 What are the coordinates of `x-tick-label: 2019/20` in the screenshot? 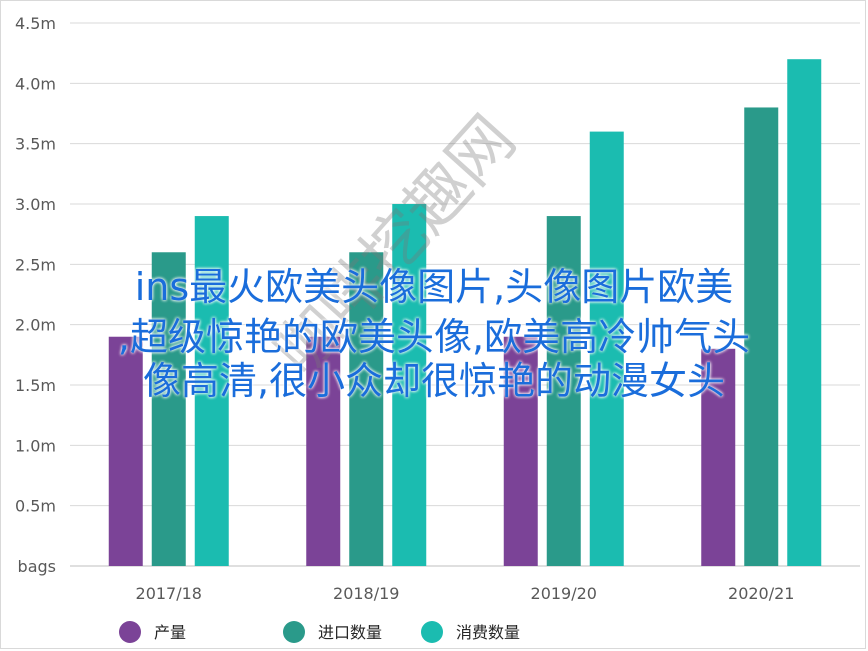 It's located at (564, 593).